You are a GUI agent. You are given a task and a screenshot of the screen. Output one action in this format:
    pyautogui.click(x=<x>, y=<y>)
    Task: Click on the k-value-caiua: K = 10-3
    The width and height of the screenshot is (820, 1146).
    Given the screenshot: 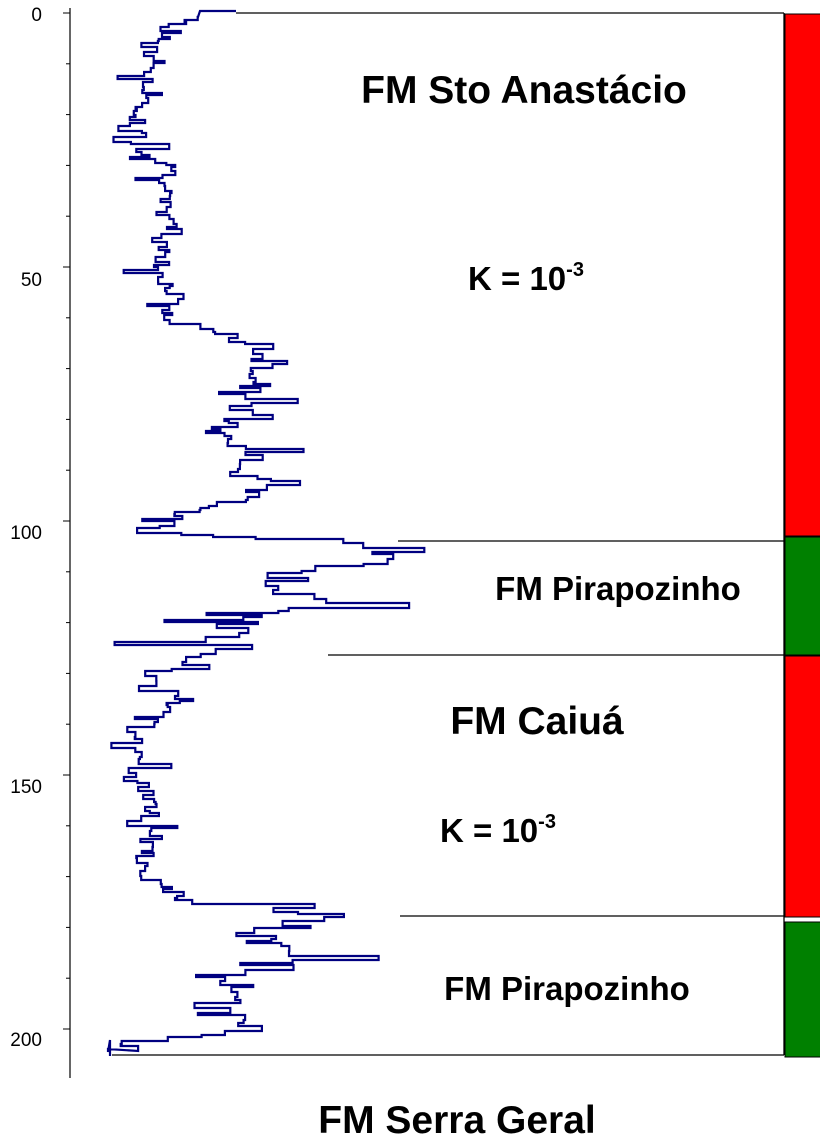 What is the action you would take?
    pyautogui.click(x=498, y=830)
    